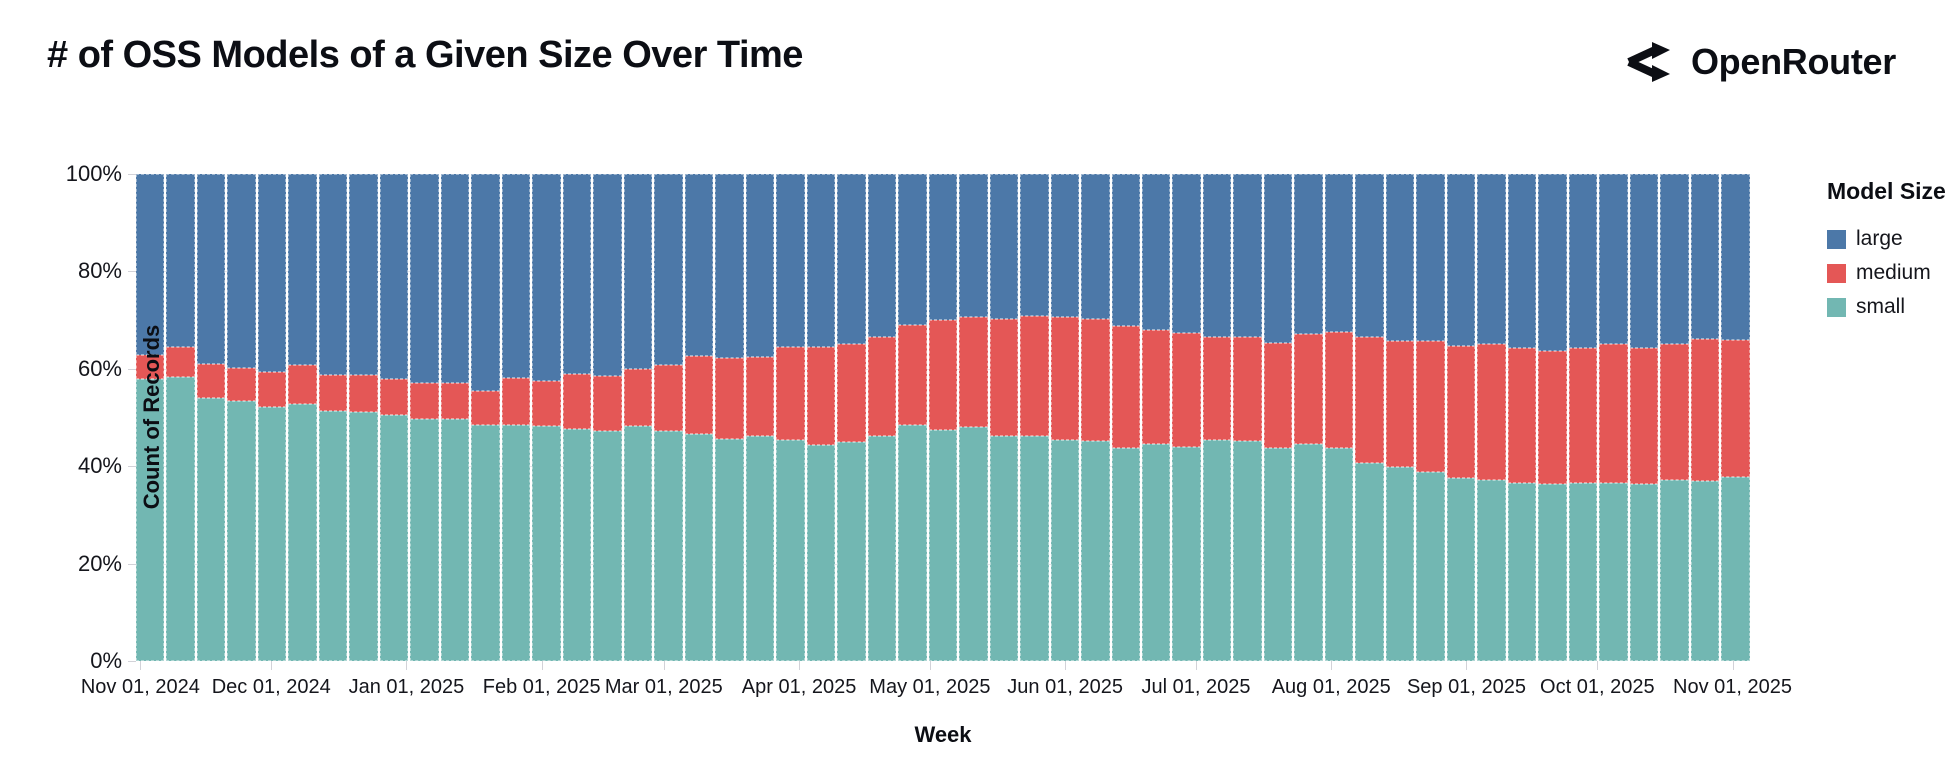  Describe the element at coordinates (1893, 272) in the screenshot. I see `legend-item-label: medium` at that location.